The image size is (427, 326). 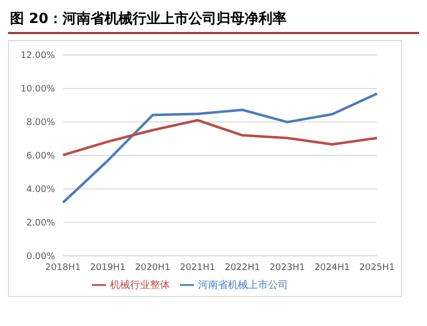 What do you see at coordinates (242, 268) in the screenshot?
I see `x-tick-label: 2022H1` at bounding box center [242, 268].